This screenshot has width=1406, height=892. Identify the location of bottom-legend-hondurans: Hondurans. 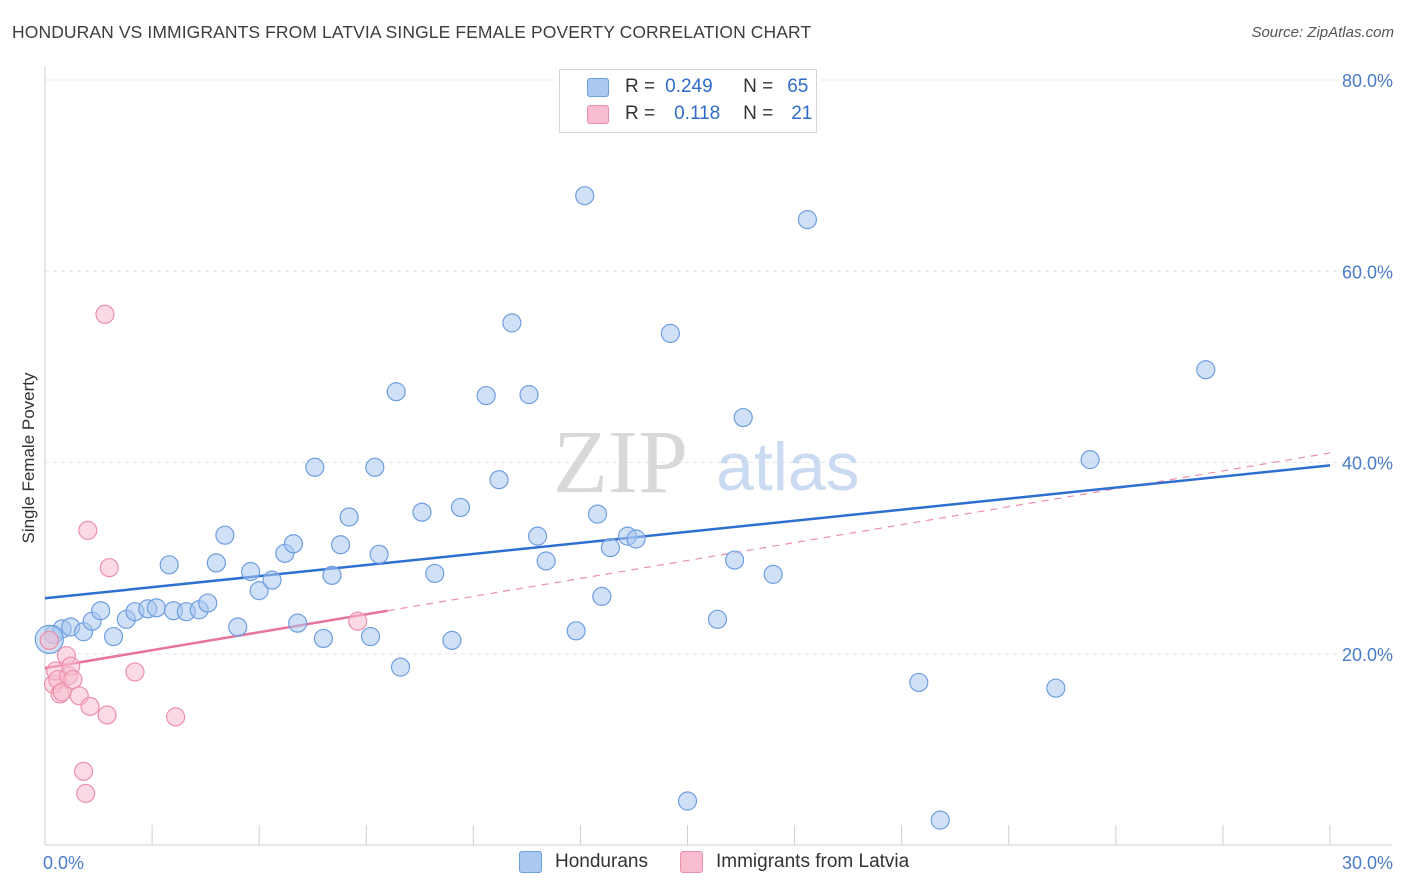
(583, 862).